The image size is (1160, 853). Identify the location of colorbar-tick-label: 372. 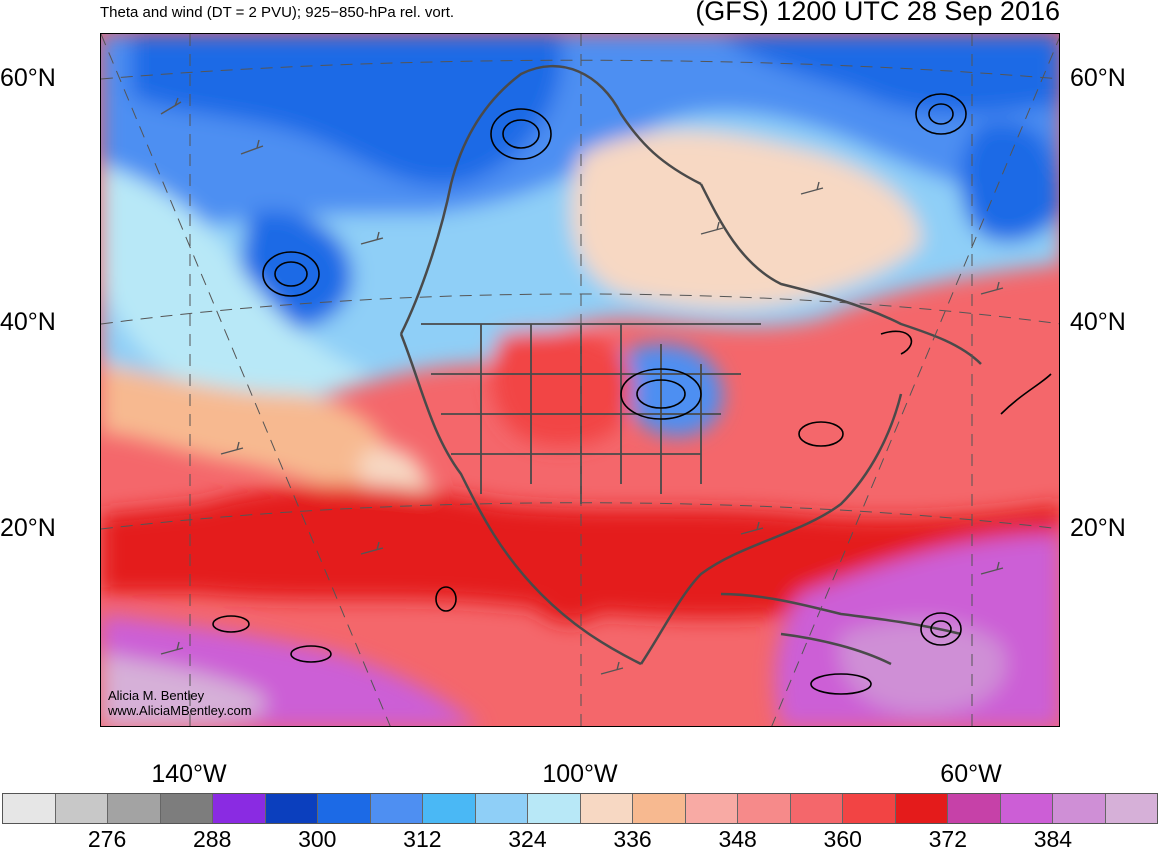
(947, 839).